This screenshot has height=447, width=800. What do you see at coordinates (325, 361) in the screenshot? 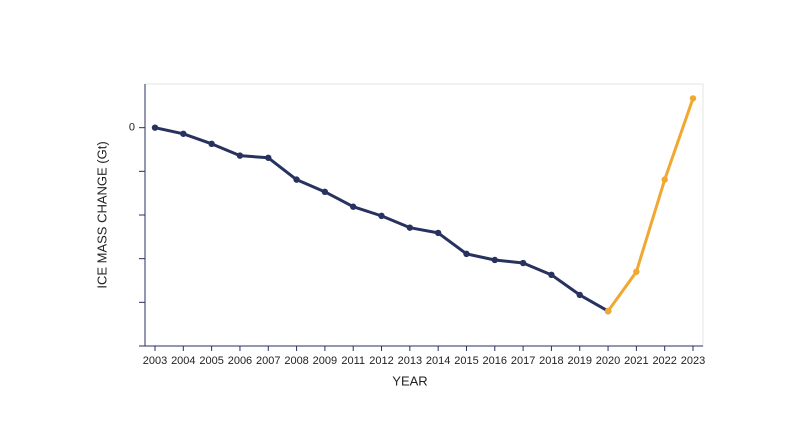
I see `x-tick-label: 2009` at bounding box center [325, 361].